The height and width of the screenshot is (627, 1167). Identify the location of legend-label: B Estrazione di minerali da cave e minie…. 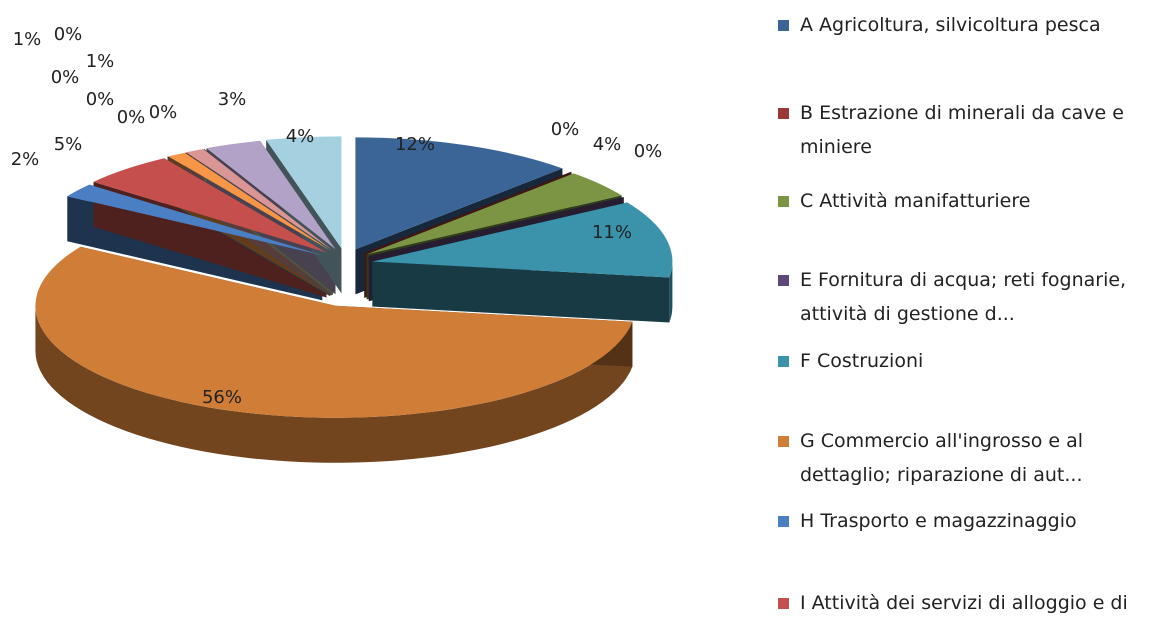
(962, 130).